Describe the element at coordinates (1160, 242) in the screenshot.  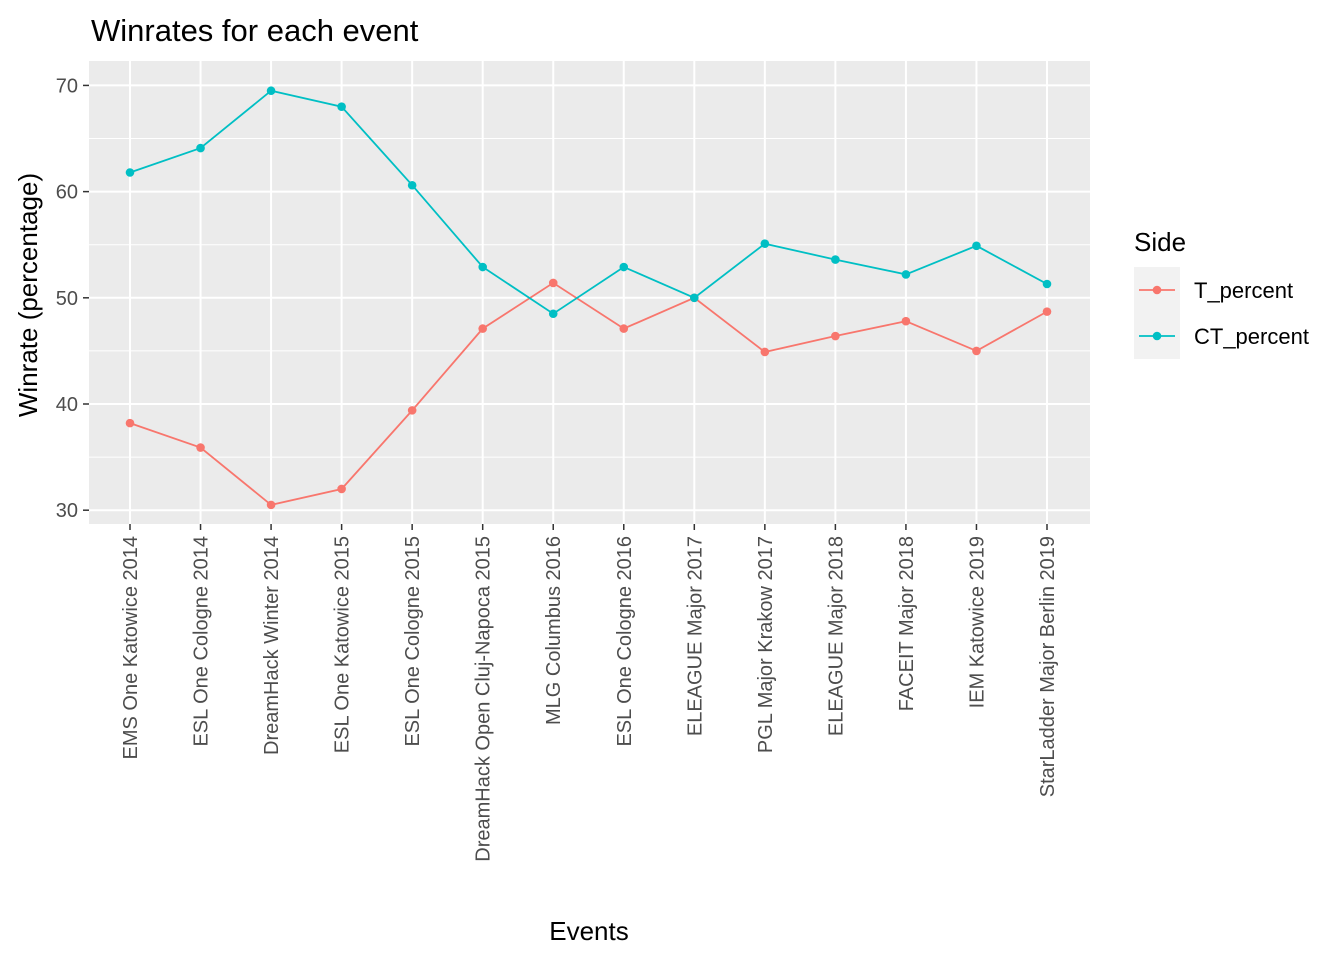
I see `legend-title: Side` at that location.